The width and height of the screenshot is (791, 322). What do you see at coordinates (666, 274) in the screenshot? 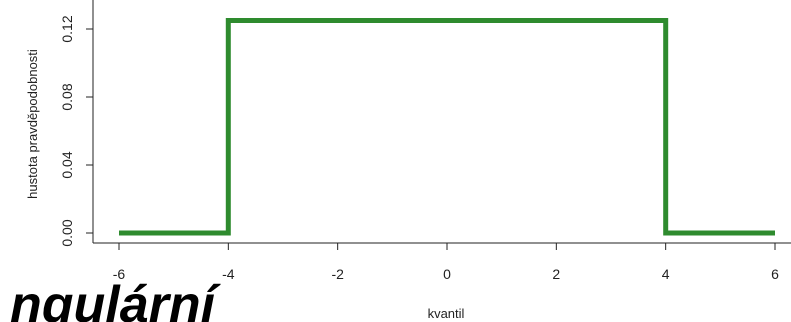
I see `x-tick-label: 4` at bounding box center [666, 274].